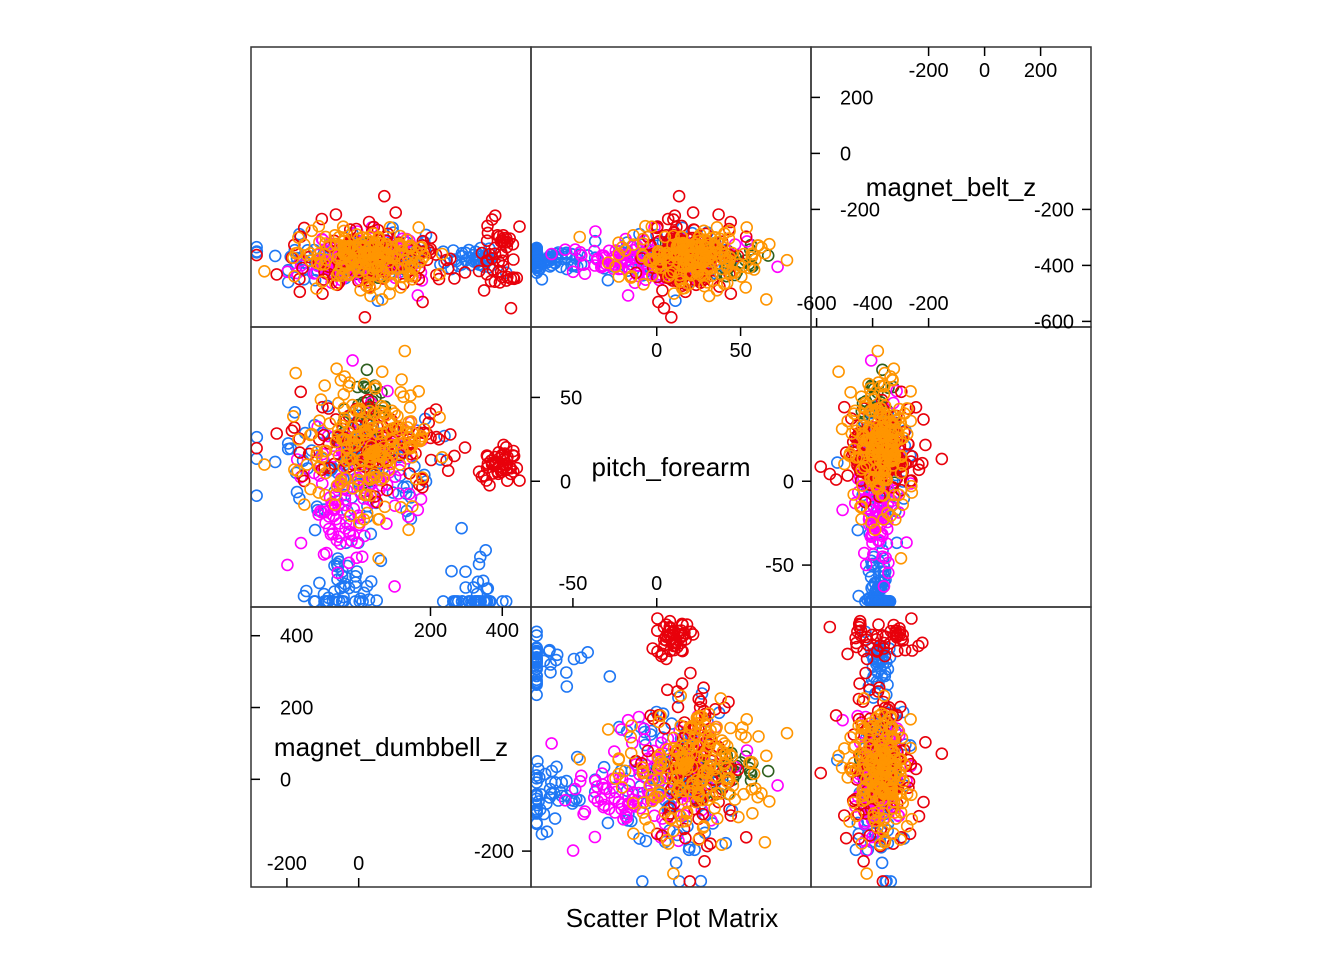  I want to click on tick-label: -200, so click(929, 71).